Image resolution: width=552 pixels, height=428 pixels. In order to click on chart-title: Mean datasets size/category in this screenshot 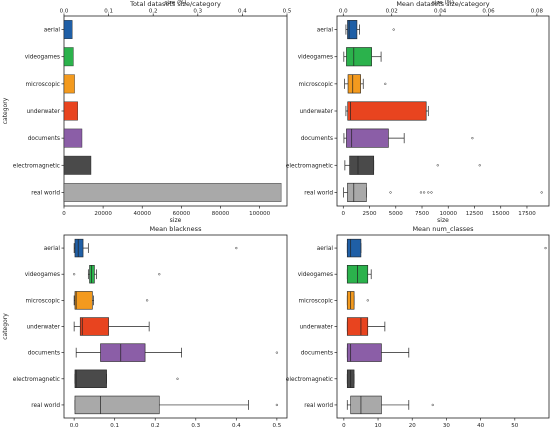, I will do `click(442, 4)`.